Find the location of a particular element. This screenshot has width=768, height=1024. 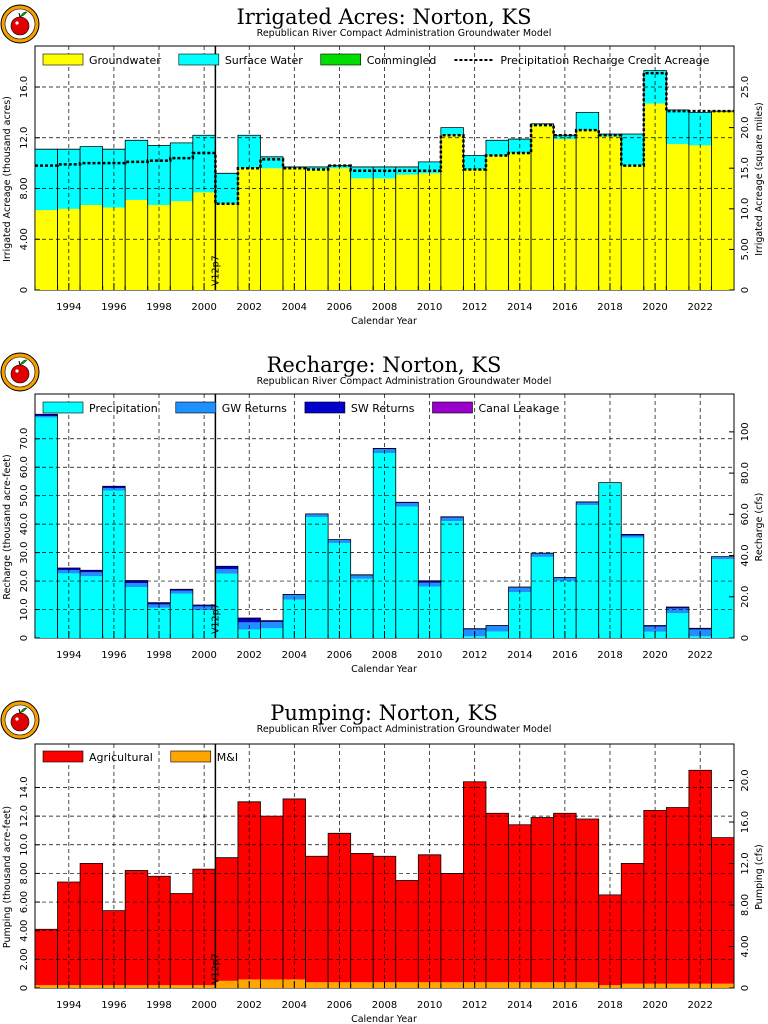

bar-sw-returns-1993 is located at coordinates (46, 415).